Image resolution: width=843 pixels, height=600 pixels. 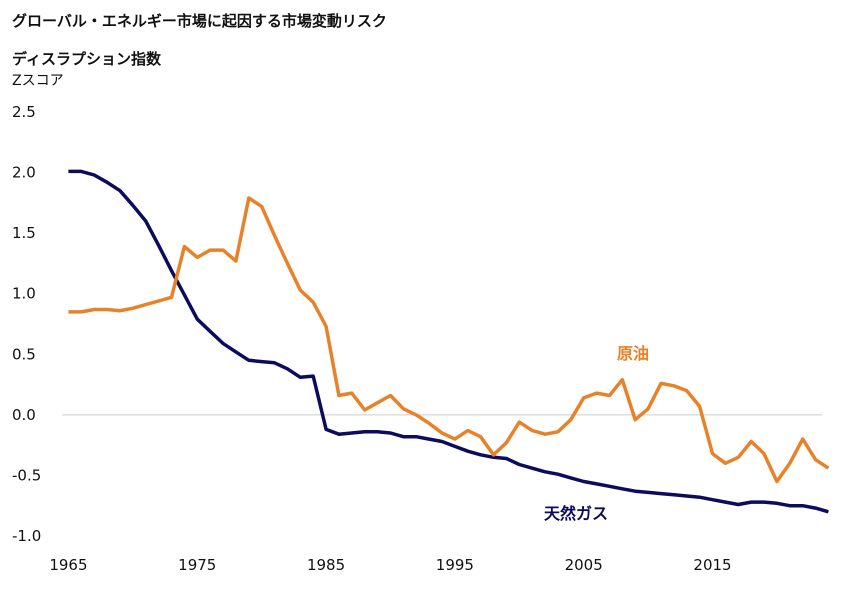 What do you see at coordinates (24, 233) in the screenshot?
I see `y-tick-label: 1.5` at bounding box center [24, 233].